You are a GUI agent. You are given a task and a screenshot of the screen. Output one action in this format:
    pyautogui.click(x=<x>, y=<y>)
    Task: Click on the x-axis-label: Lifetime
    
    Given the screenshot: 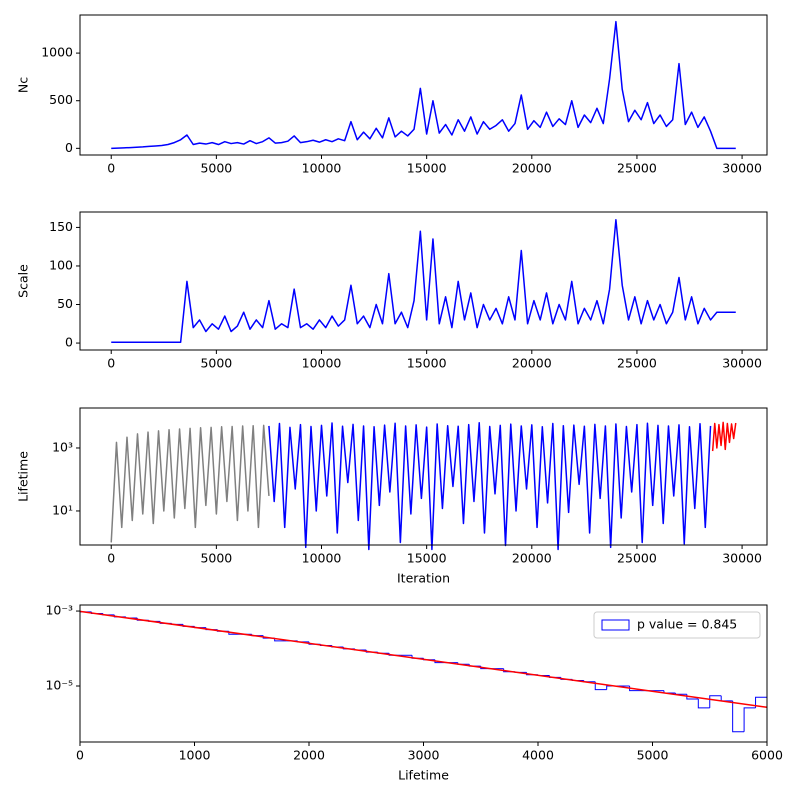 What is the action you would take?
    pyautogui.click(x=423, y=775)
    